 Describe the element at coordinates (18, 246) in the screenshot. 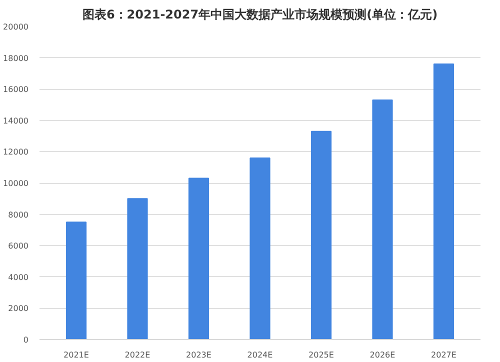

I see `y-tick-label: 6000` at that location.